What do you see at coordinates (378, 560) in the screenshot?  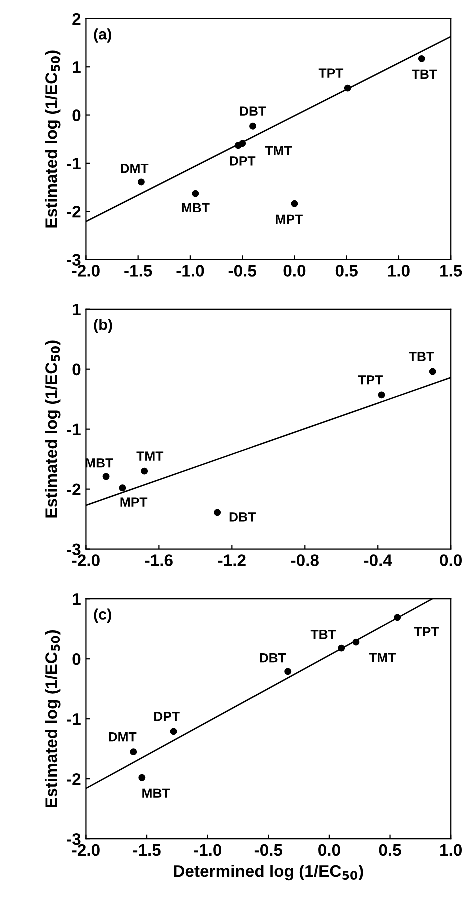 I see `x-tick-label: -0.4` at bounding box center [378, 560].